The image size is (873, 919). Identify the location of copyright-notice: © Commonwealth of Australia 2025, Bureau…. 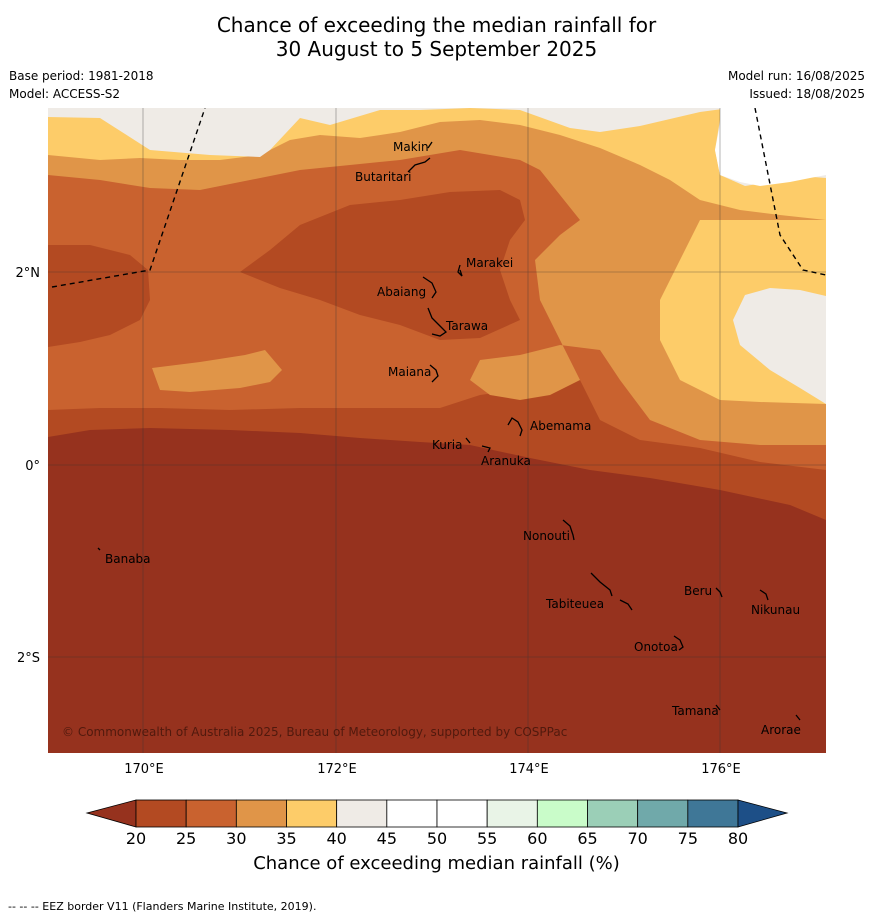
(314, 732).